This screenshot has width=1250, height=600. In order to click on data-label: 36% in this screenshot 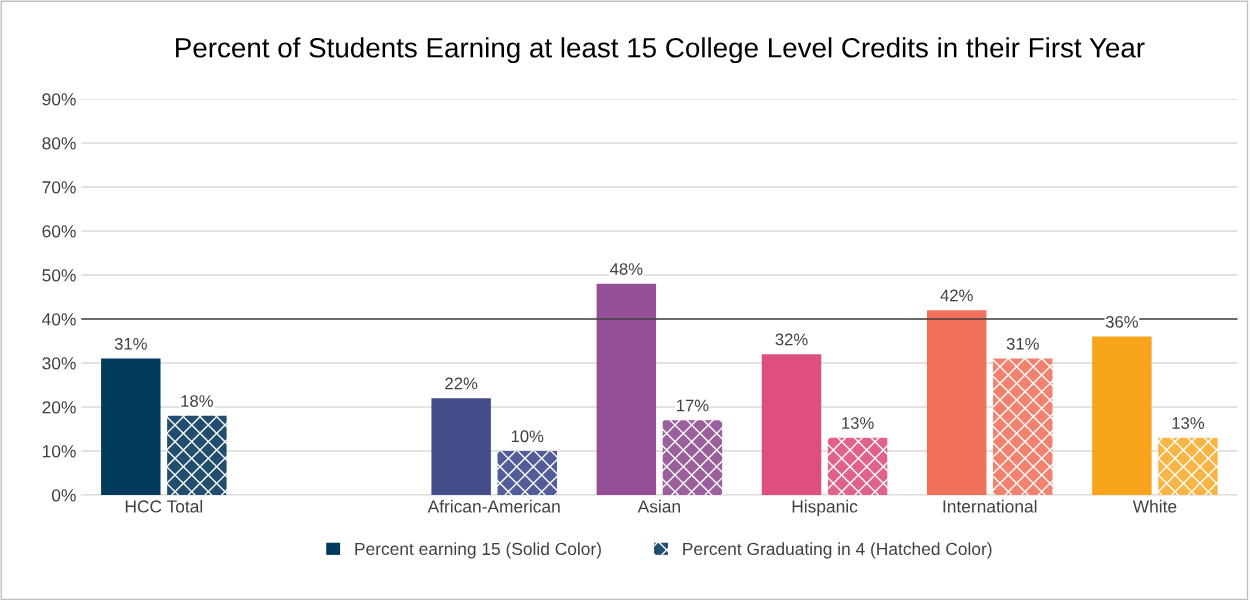, I will do `click(1121, 321)`.